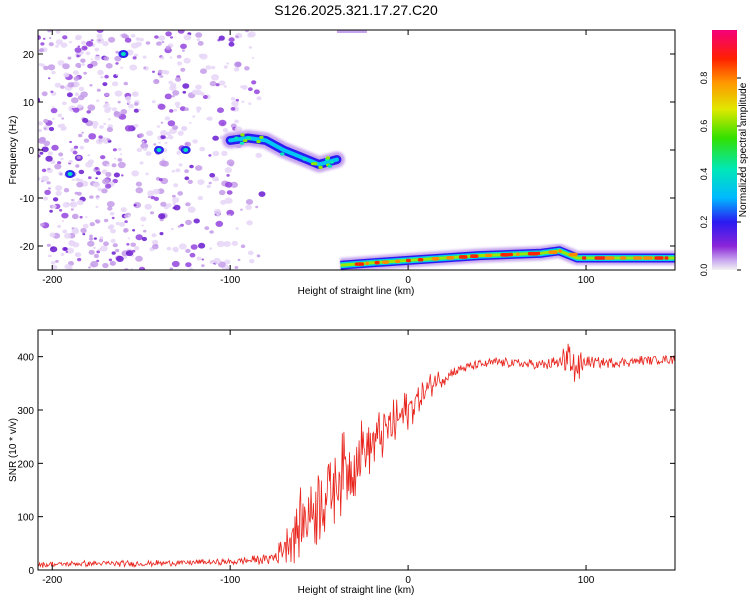  I want to click on snr-ylabel: SNR (10 * v/v), so click(13, 450).